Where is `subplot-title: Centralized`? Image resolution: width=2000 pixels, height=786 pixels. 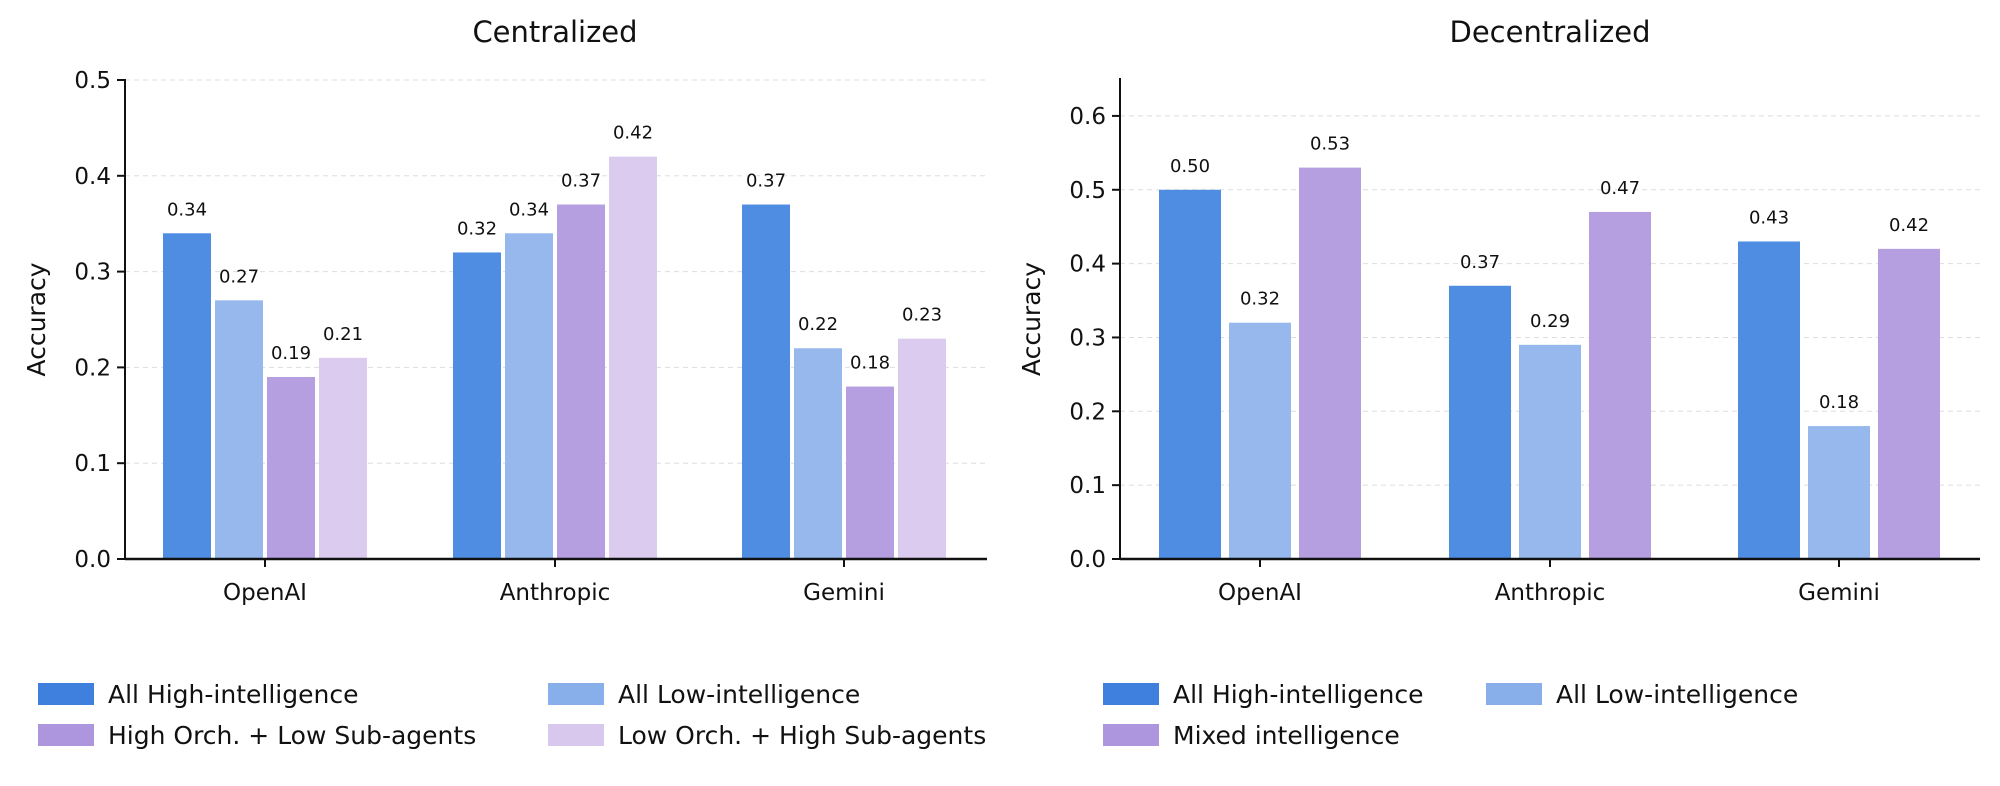 subplot-title: Centralized is located at coordinates (554, 32).